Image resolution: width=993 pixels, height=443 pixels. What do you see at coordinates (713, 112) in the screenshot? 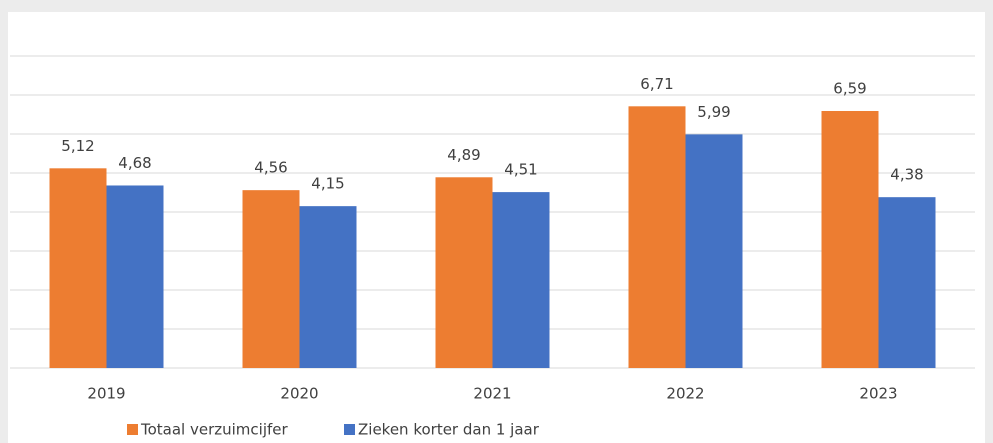
I see `data-label: 5,99` at bounding box center [713, 112].